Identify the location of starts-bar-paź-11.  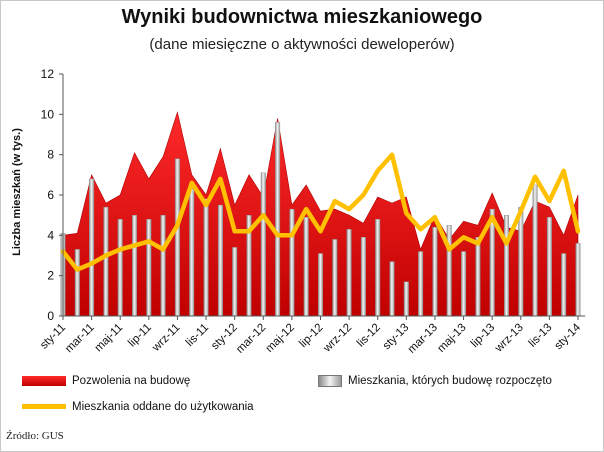
(192, 252).